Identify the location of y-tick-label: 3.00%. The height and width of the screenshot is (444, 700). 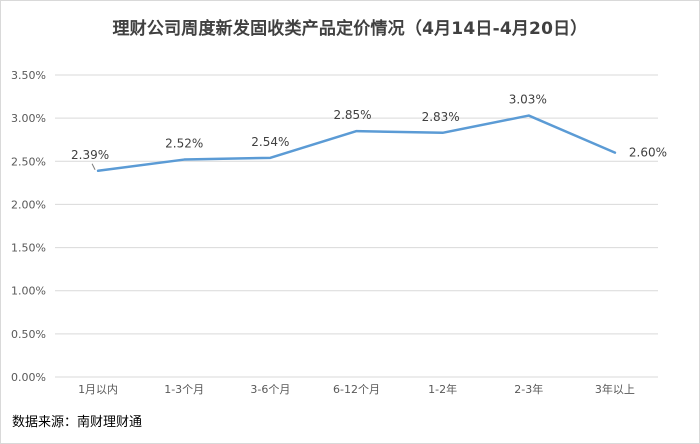
(28, 118).